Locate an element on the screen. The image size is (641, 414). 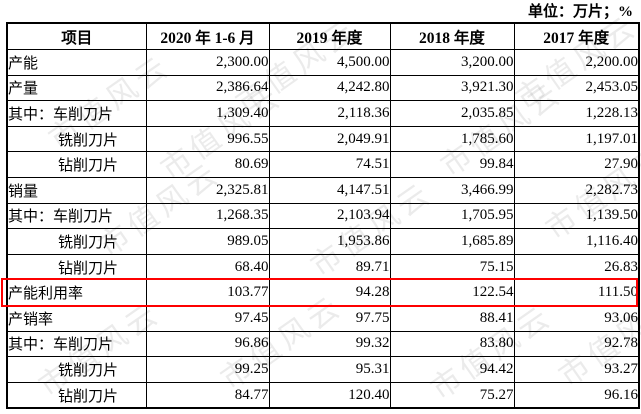
value-cell: 2,386.64 is located at coordinates (207, 88).